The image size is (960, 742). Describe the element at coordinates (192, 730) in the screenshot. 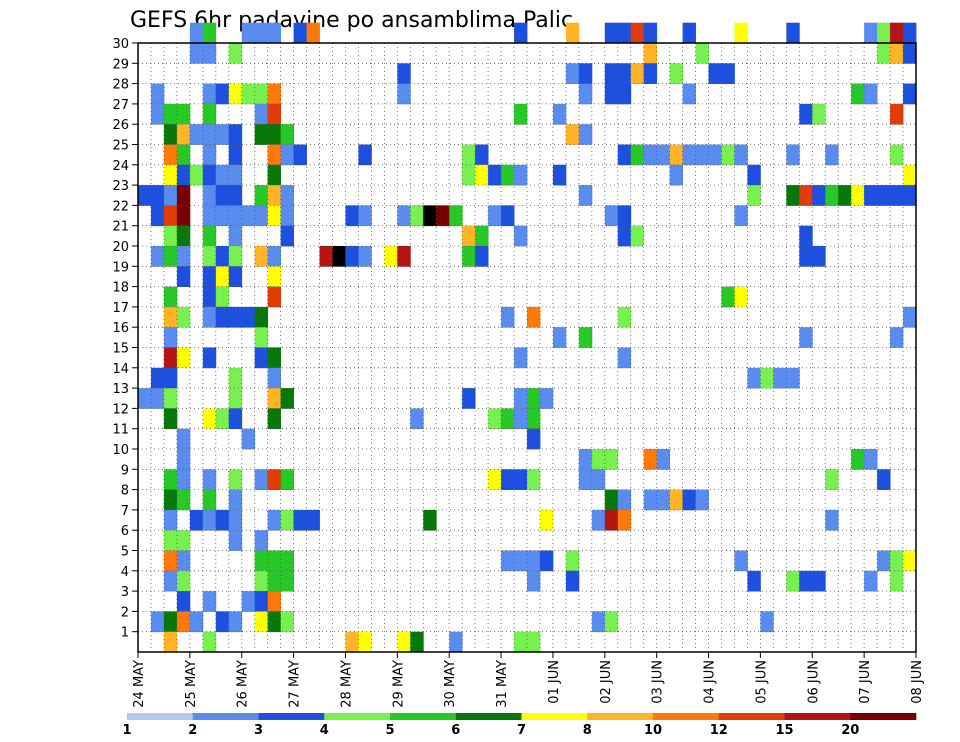

I see `colorbar-label: 2` at that location.